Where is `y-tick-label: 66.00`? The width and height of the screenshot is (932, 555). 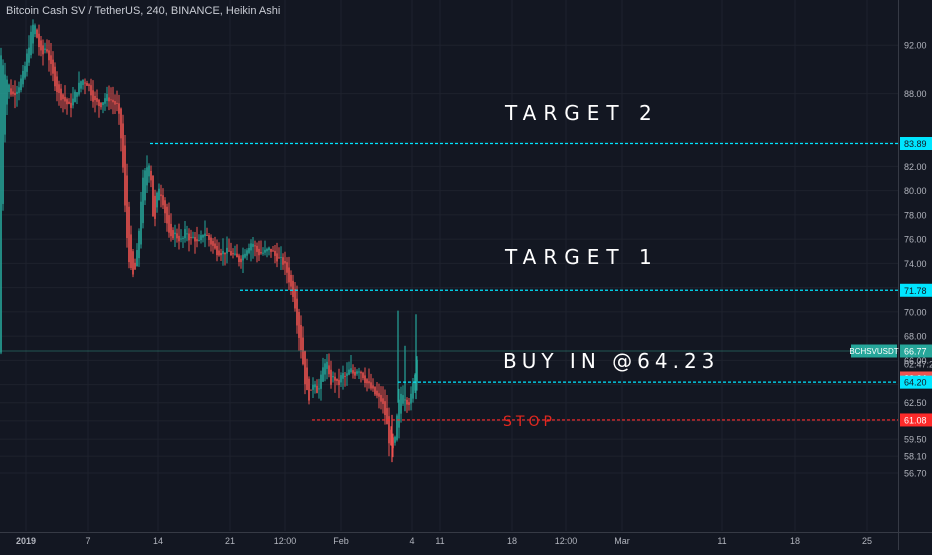 y-tick-label: 66.00 is located at coordinates (915, 361).